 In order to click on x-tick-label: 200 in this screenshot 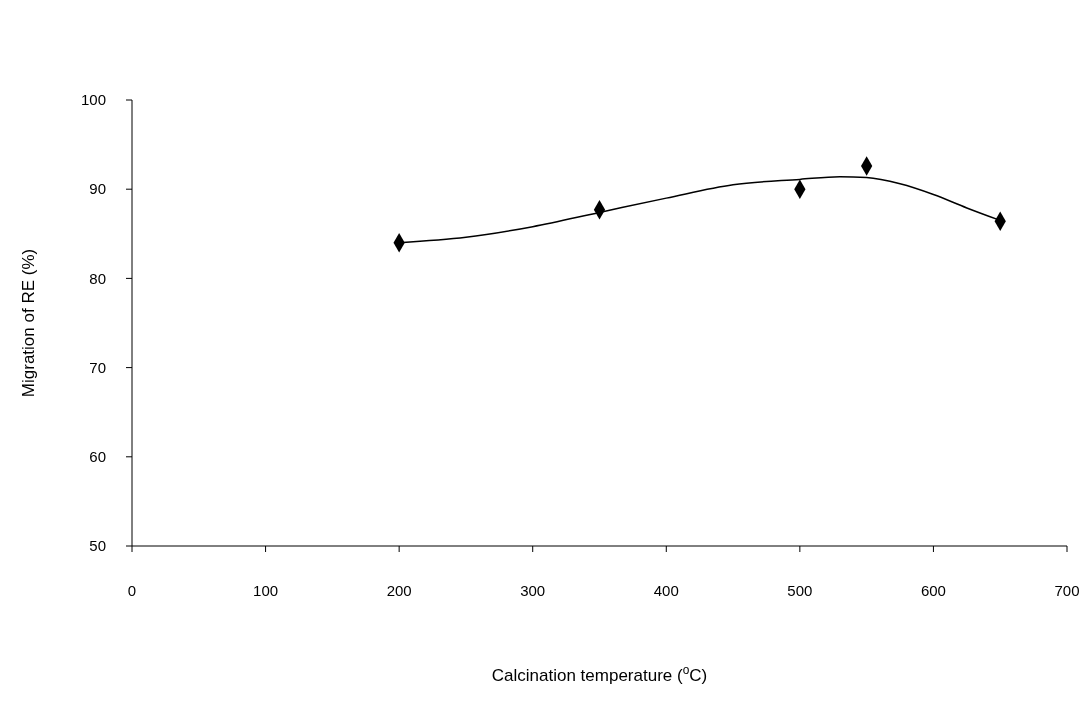, I will do `click(399, 590)`.